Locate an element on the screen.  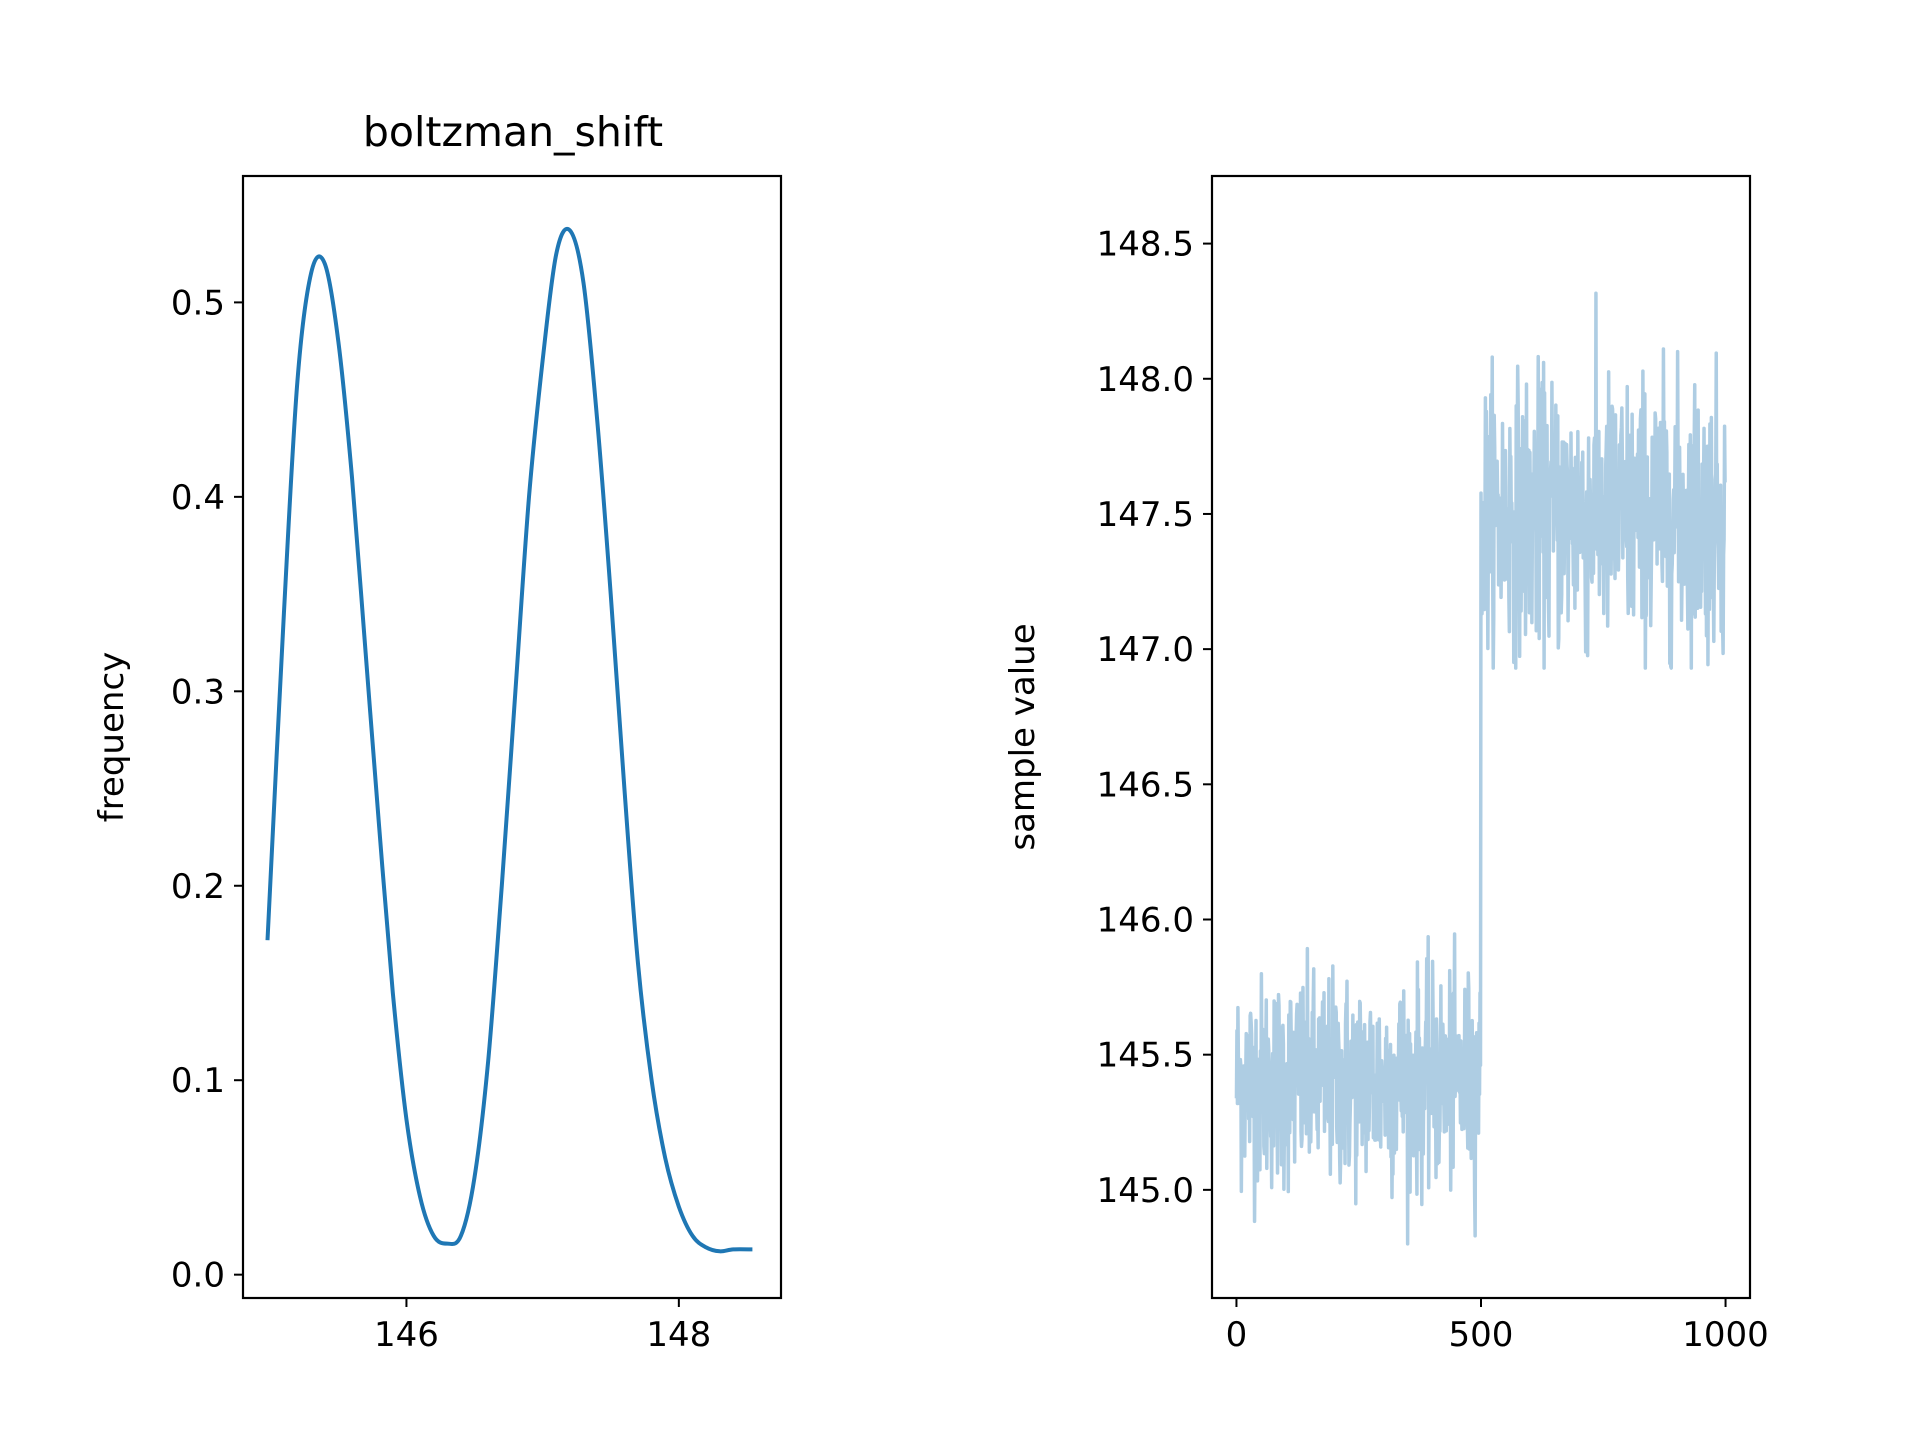
y-tick-label: 0.2 is located at coordinates (198, 887).